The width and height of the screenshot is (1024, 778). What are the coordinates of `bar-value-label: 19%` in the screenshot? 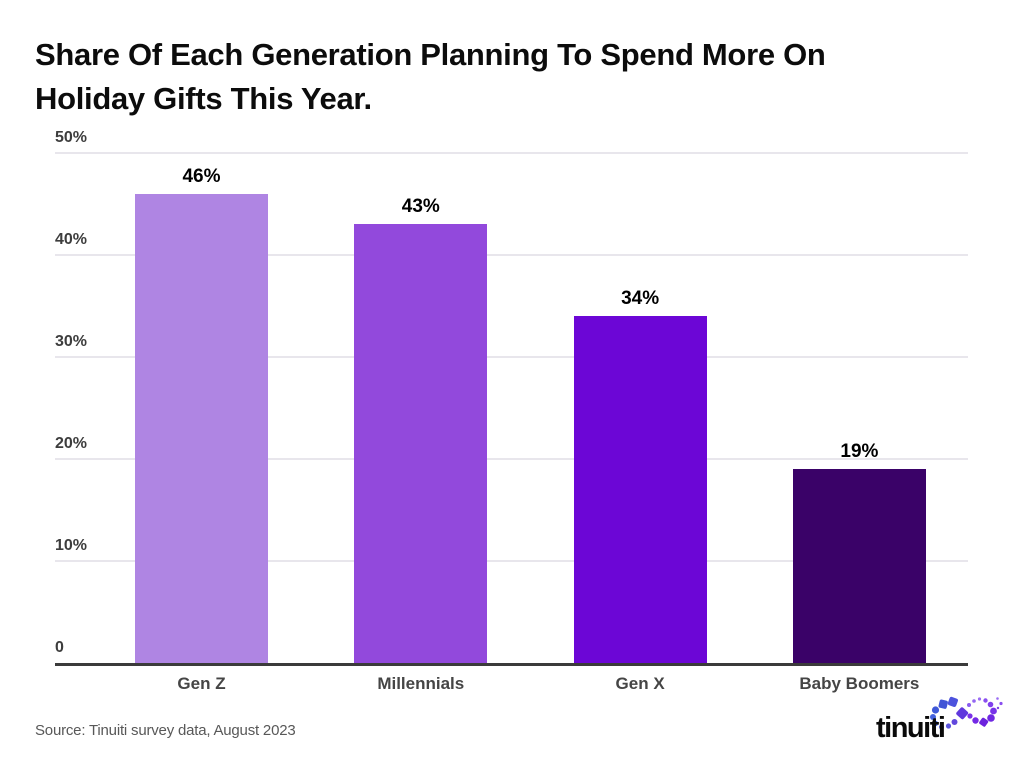 It's located at (859, 452).